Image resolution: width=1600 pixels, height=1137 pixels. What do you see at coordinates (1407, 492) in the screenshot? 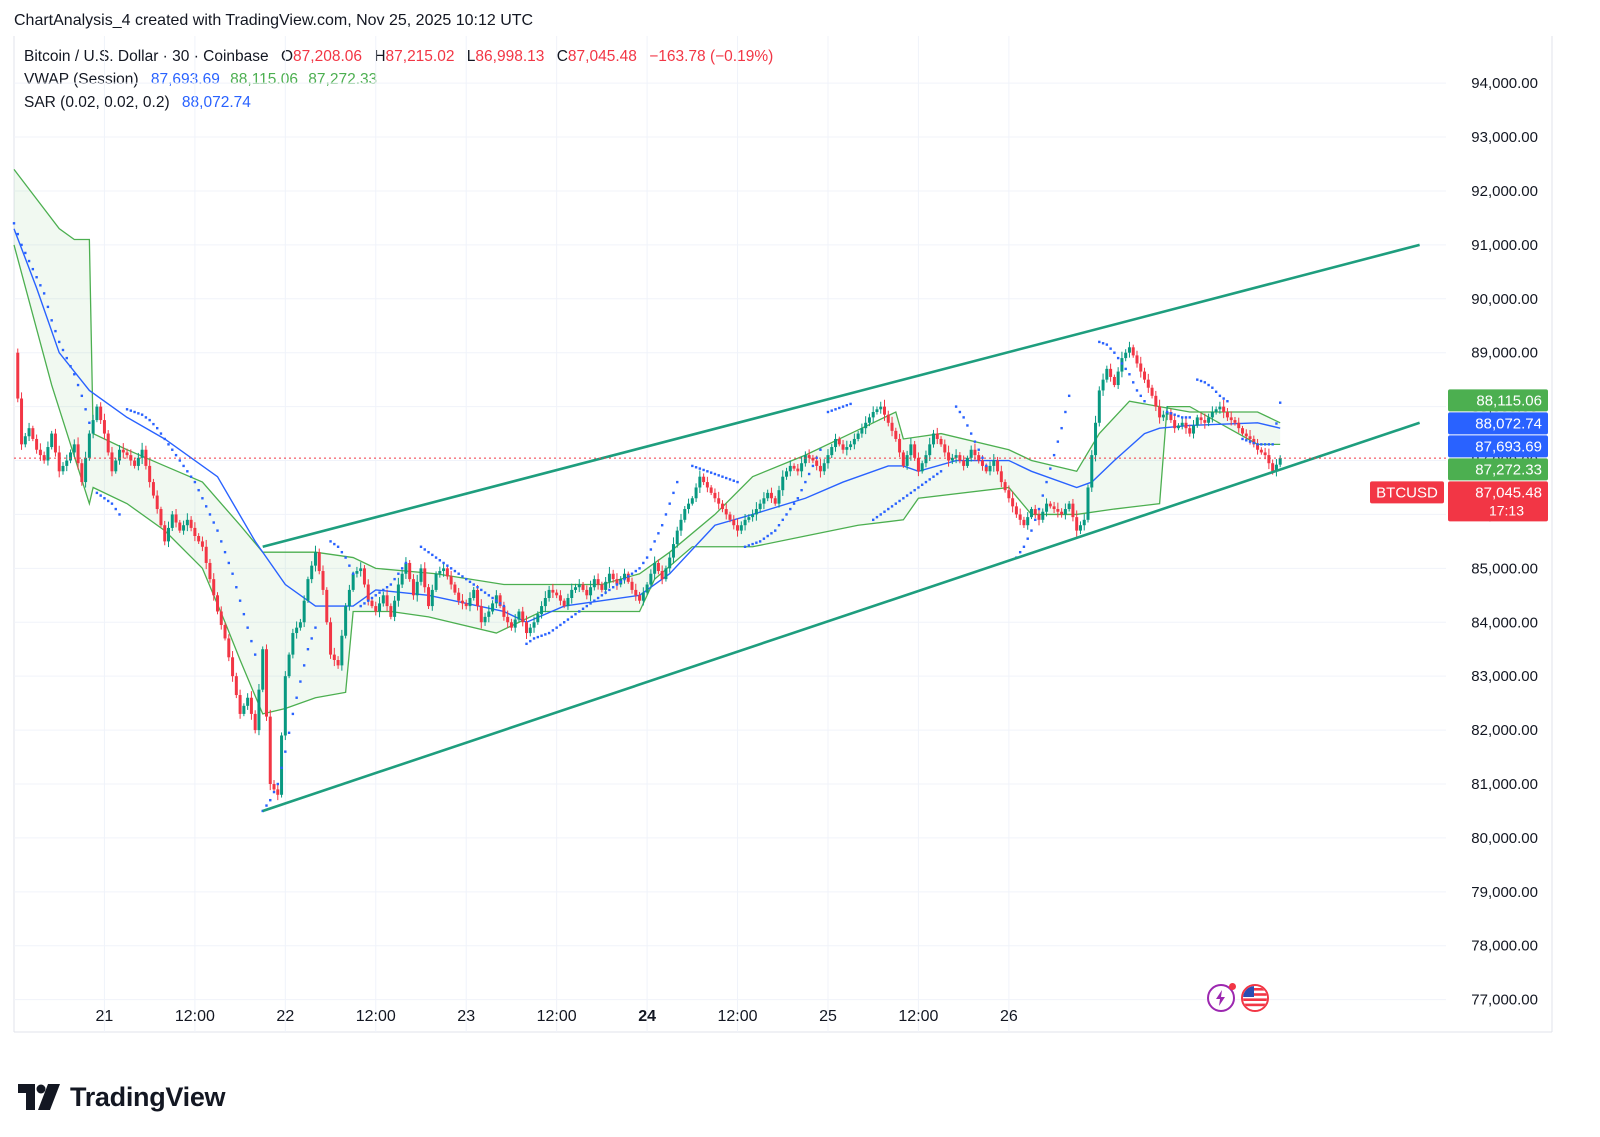
I see `symbol-tag-label` at bounding box center [1407, 492].